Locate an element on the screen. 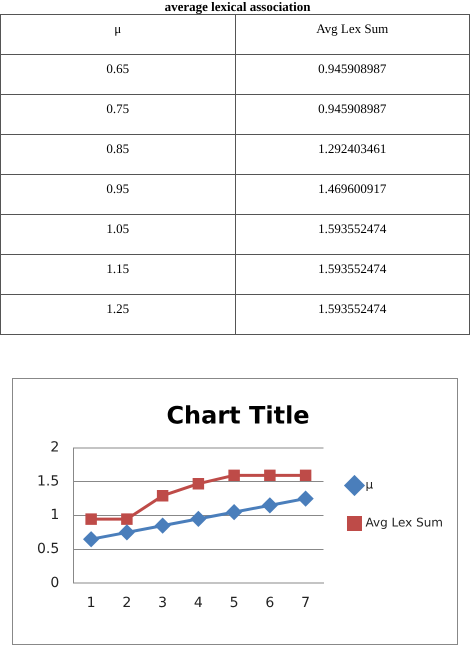 The height and width of the screenshot is (645, 475). x-tick-label: 3 is located at coordinates (163, 603).